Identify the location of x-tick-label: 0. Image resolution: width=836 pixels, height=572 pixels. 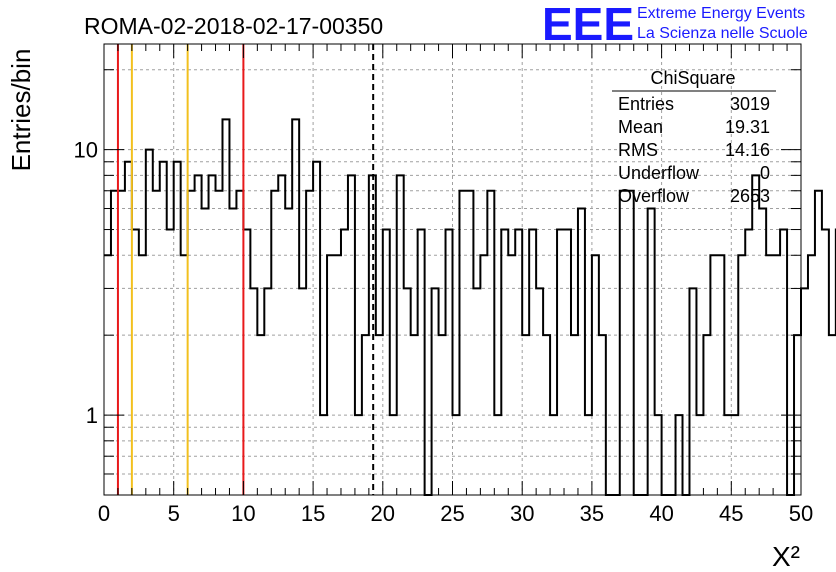
(104, 513).